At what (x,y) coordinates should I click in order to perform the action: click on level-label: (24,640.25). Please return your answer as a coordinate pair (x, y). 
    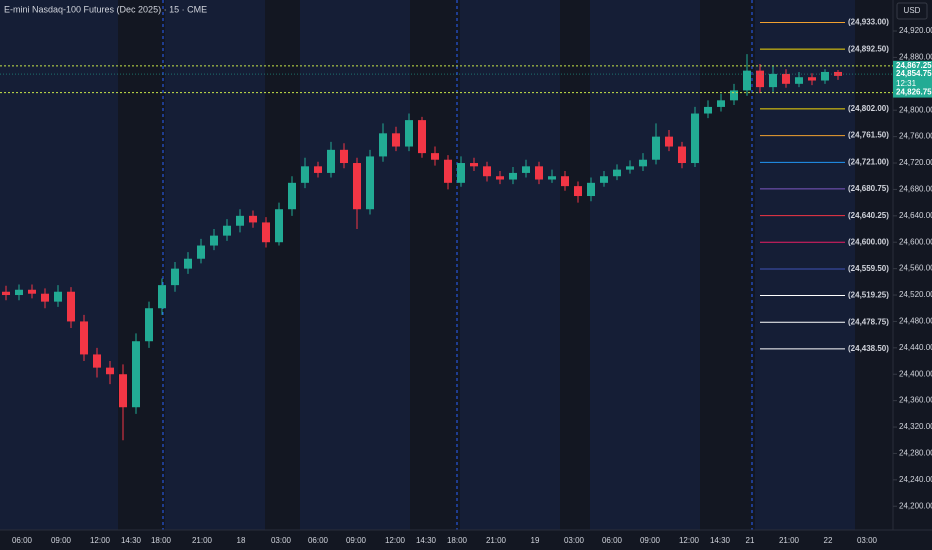
    Looking at the image, I should click on (868, 215).